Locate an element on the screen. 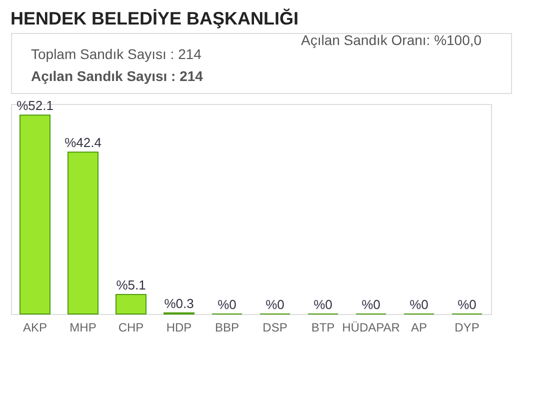 The image size is (538, 418). text: Açılan Sandık Sayısı : 214 is located at coordinates (117, 76).